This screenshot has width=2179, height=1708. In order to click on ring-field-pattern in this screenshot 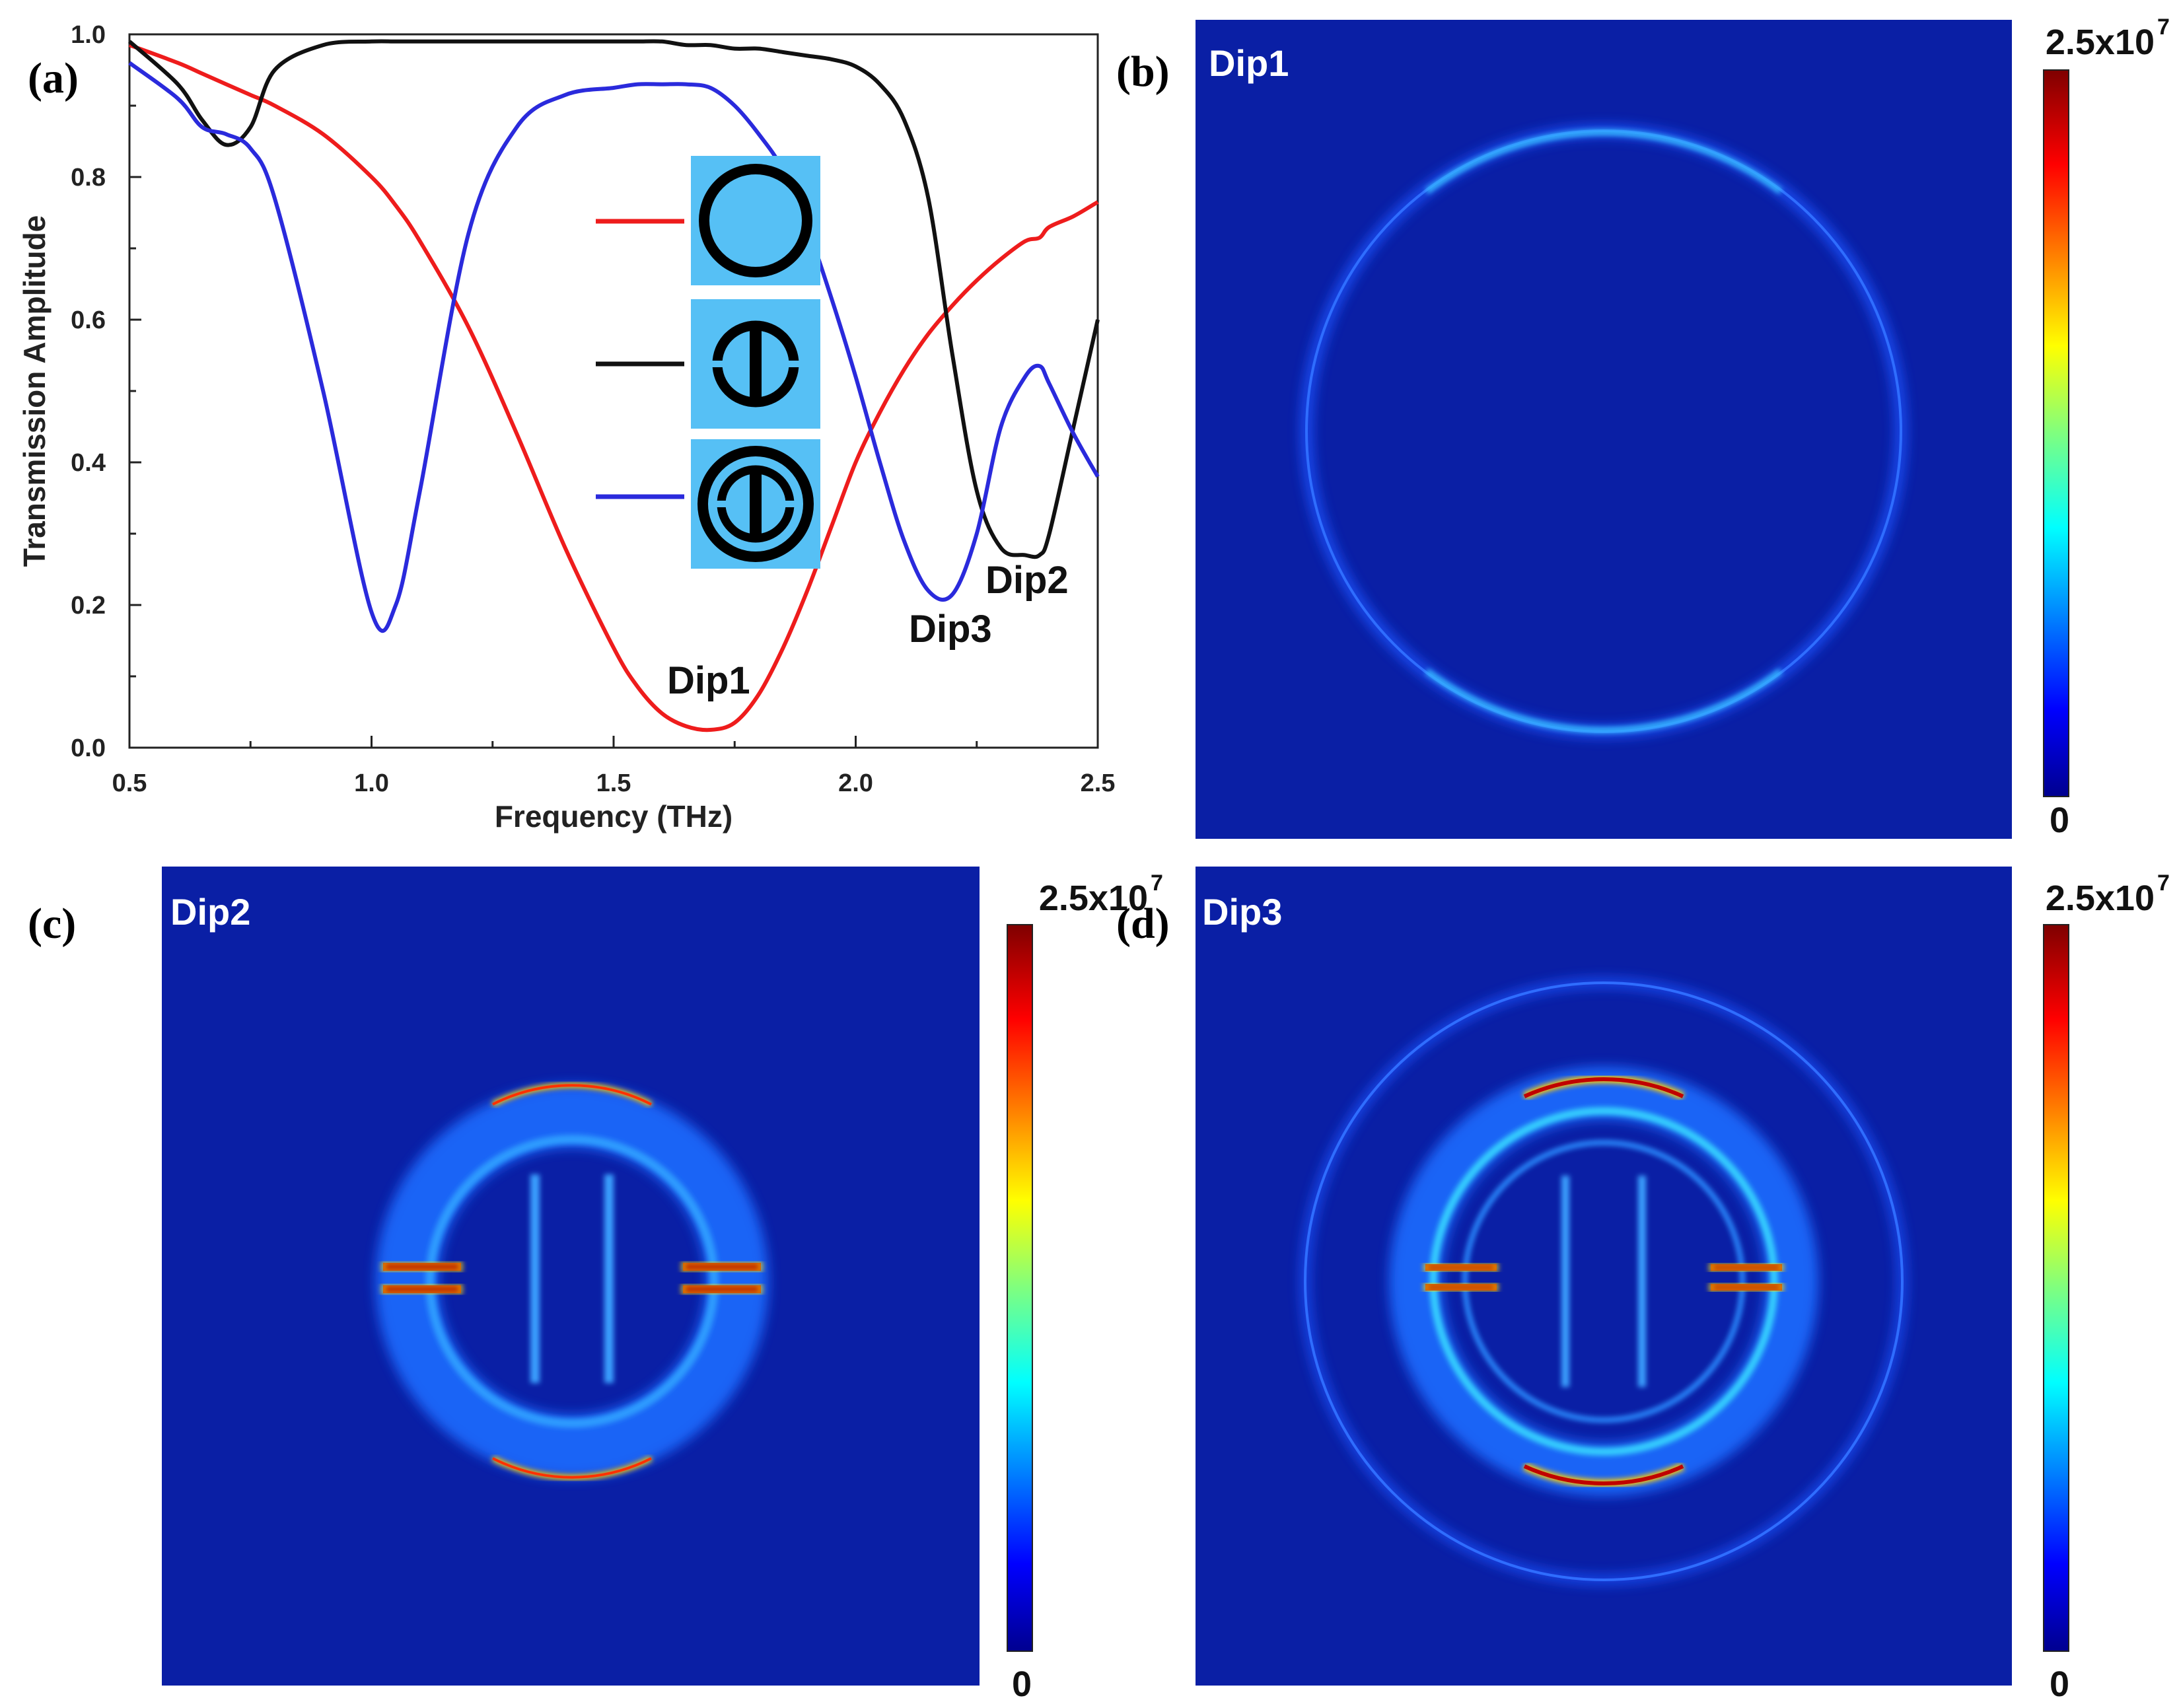, I will do `click(1604, 431)`.